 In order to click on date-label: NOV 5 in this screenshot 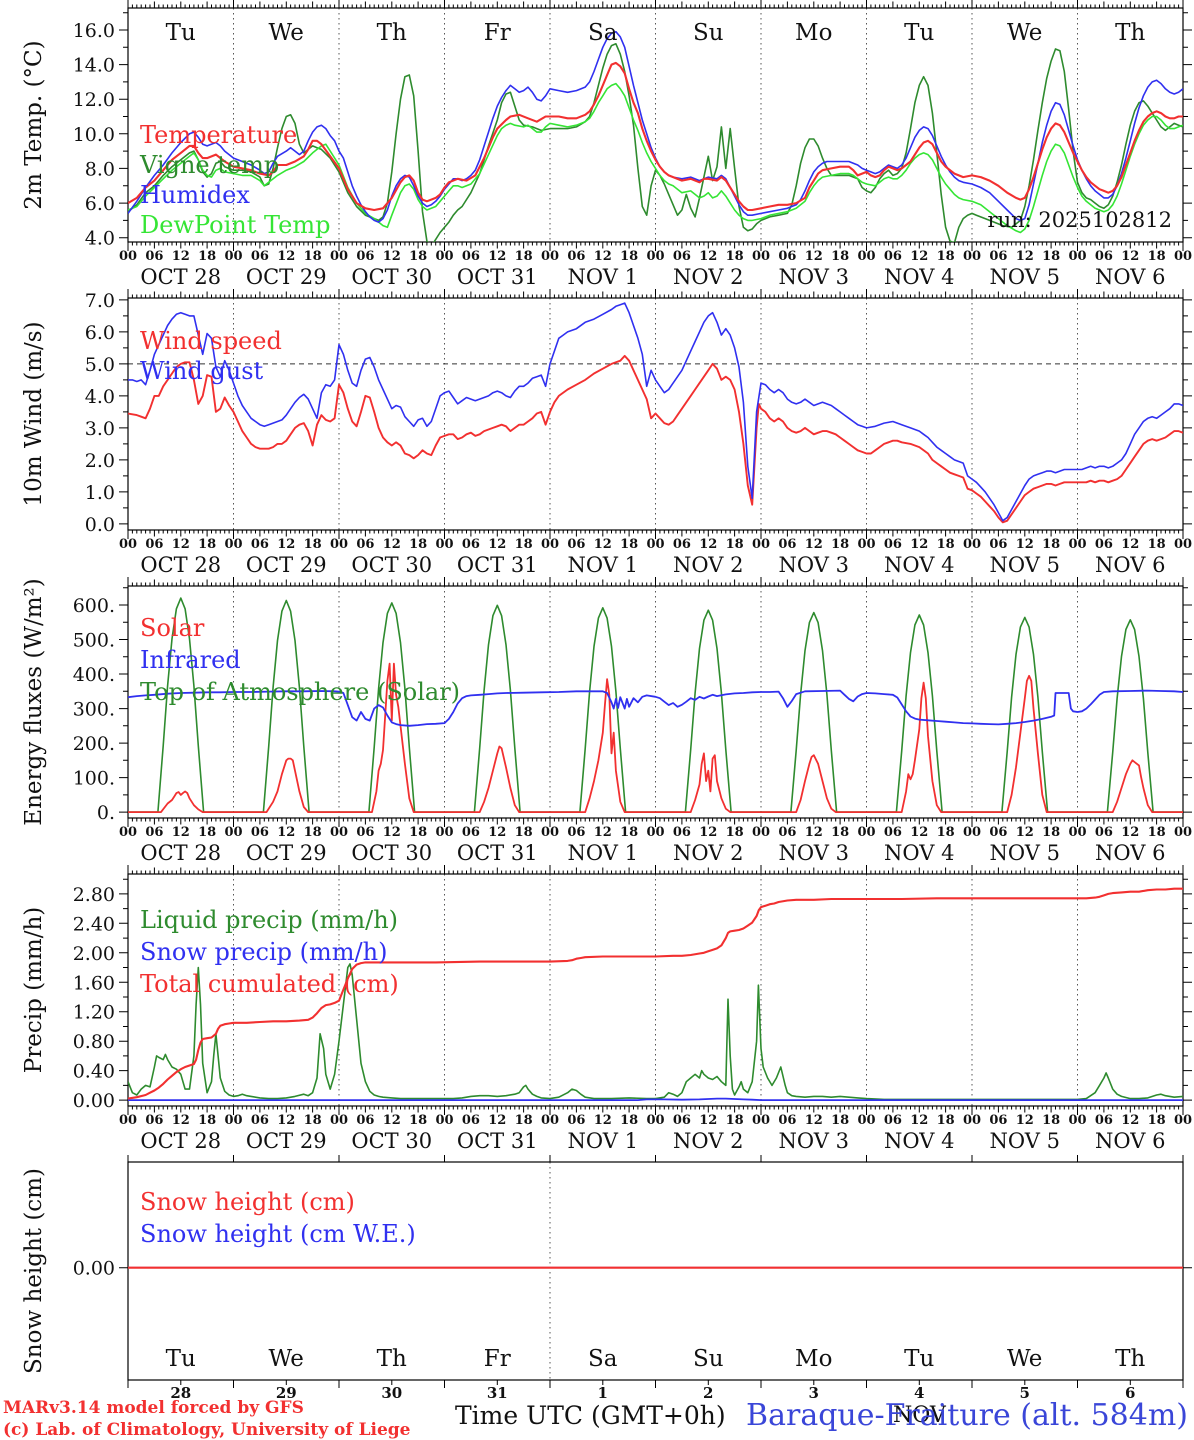, I will do `click(1025, 277)`.